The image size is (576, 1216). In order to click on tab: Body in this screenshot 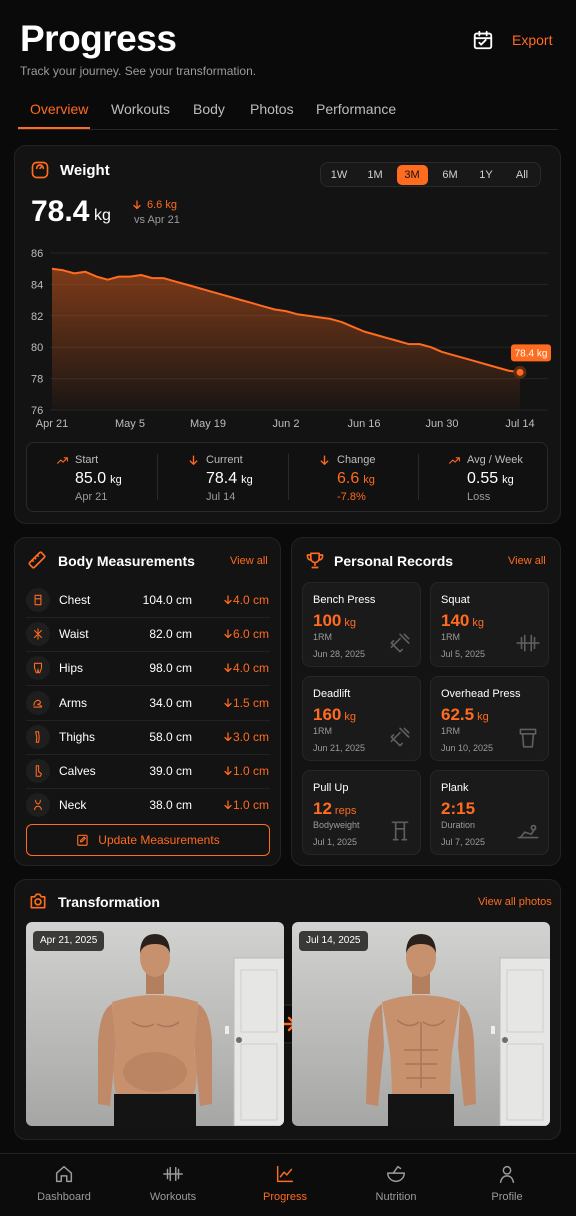, I will do `click(209, 109)`.